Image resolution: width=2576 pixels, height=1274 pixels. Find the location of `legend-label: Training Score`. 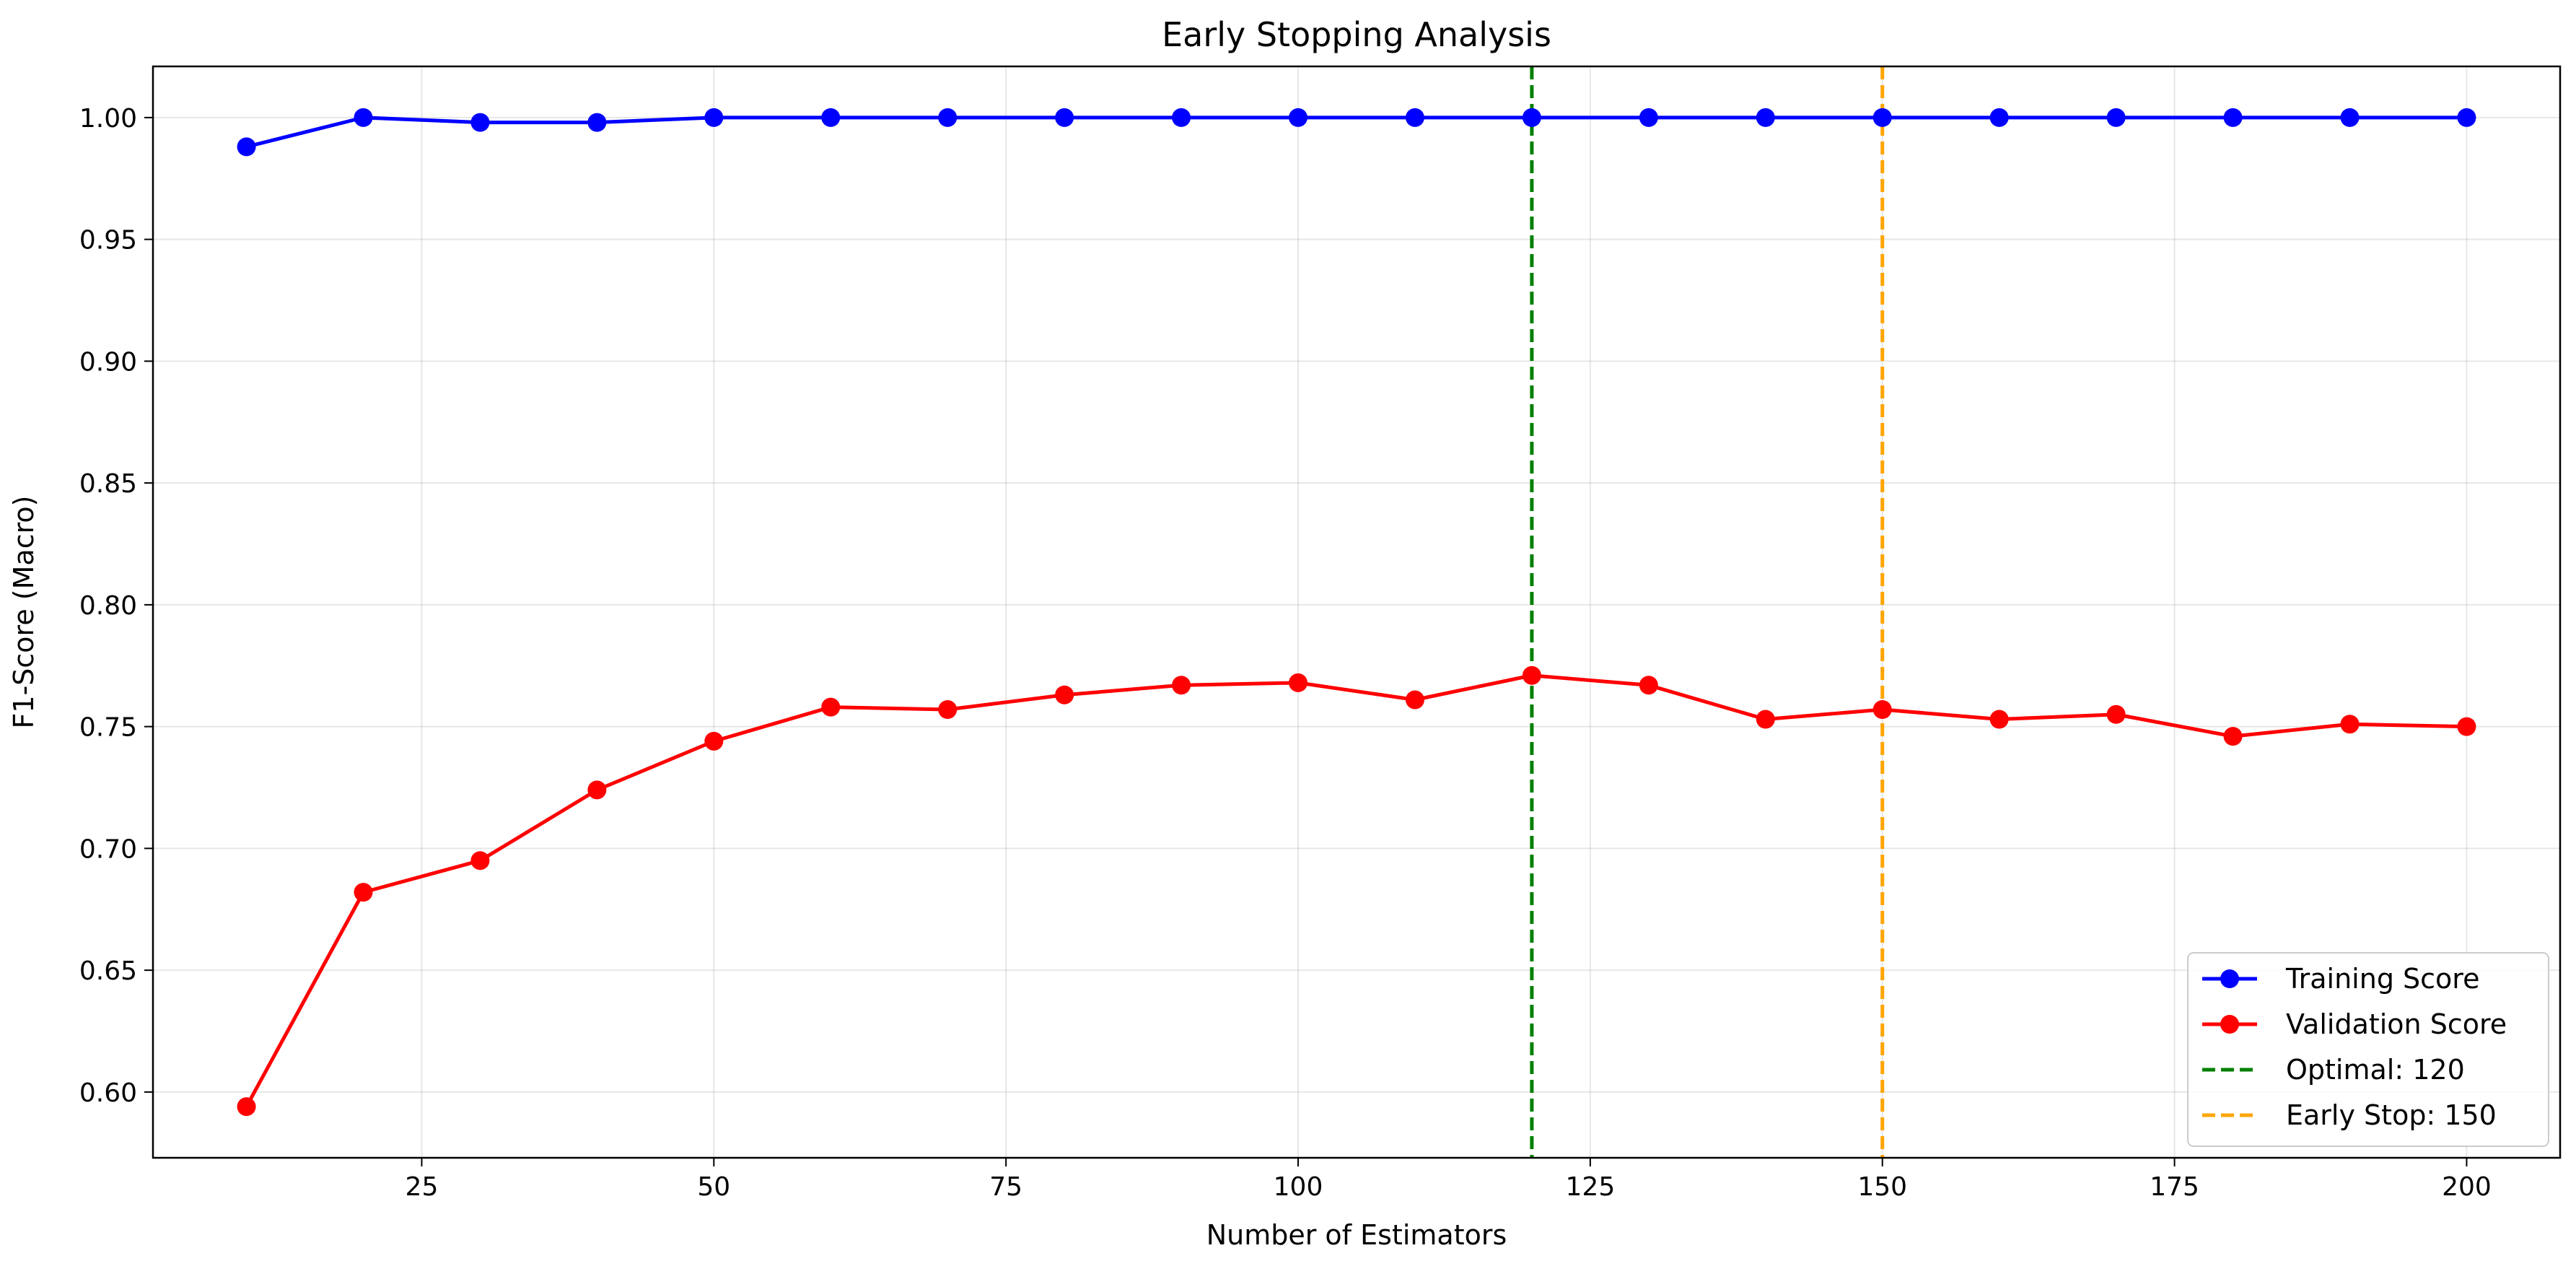

legend-label: Training Score is located at coordinates (2382, 979).